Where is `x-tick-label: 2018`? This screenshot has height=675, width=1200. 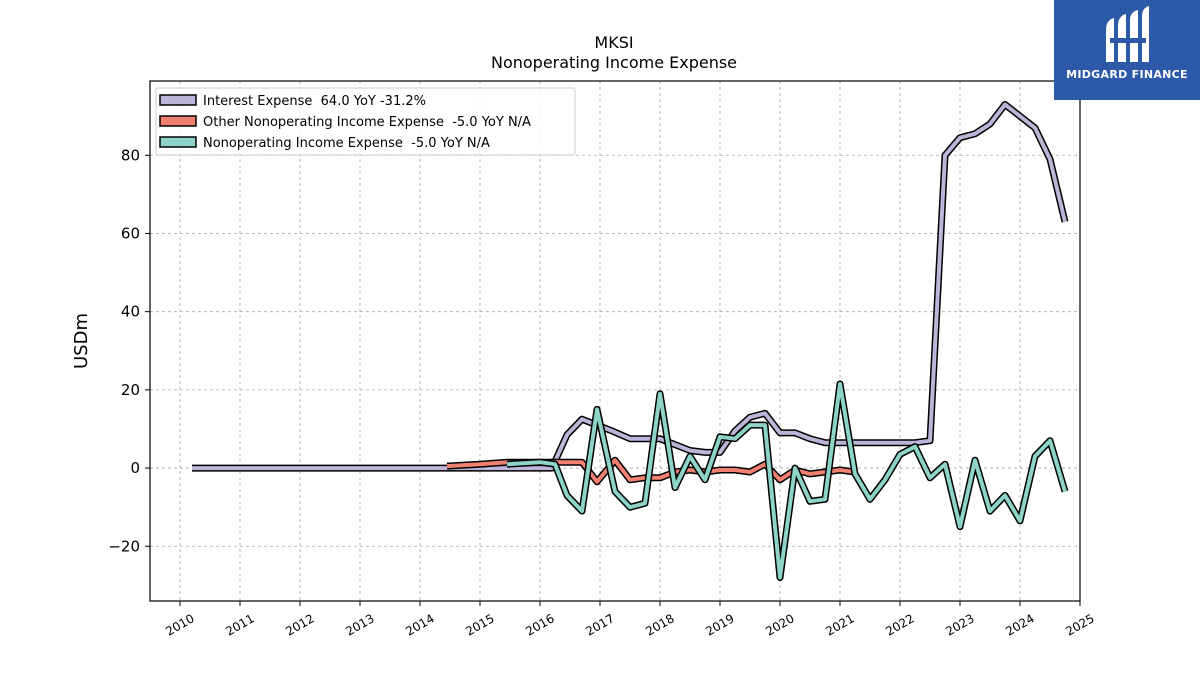 x-tick-label: 2018 is located at coordinates (659, 624).